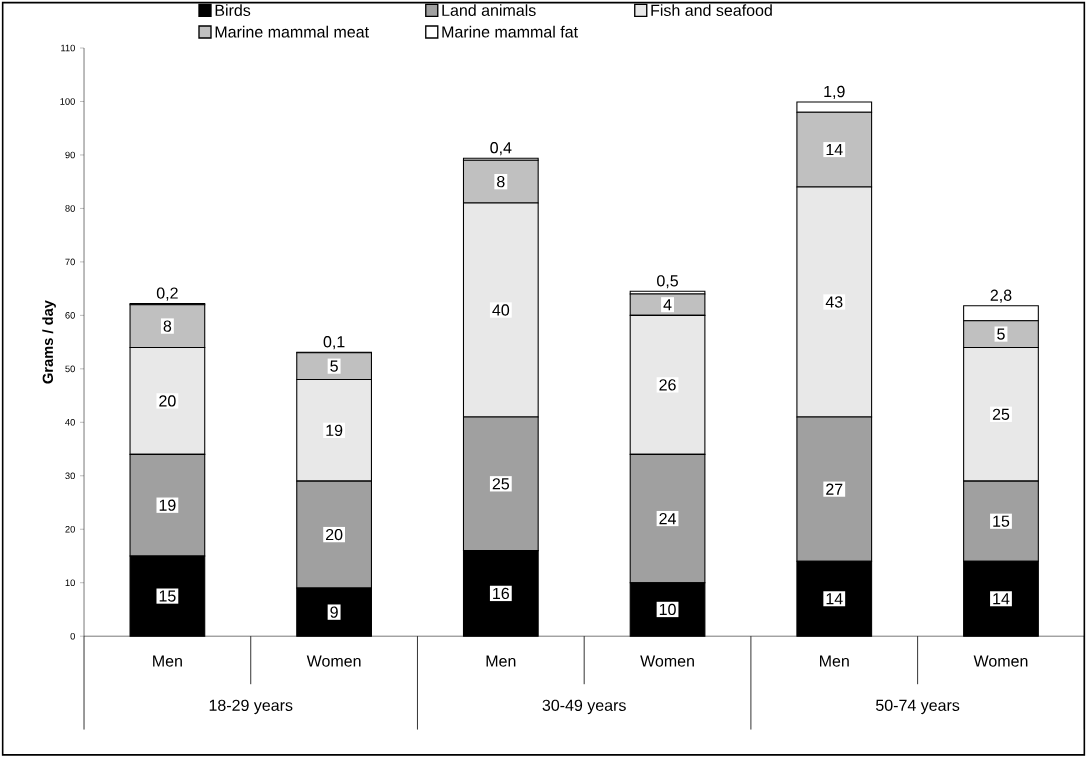  I want to click on y-tick-label: 40, so click(70, 422).